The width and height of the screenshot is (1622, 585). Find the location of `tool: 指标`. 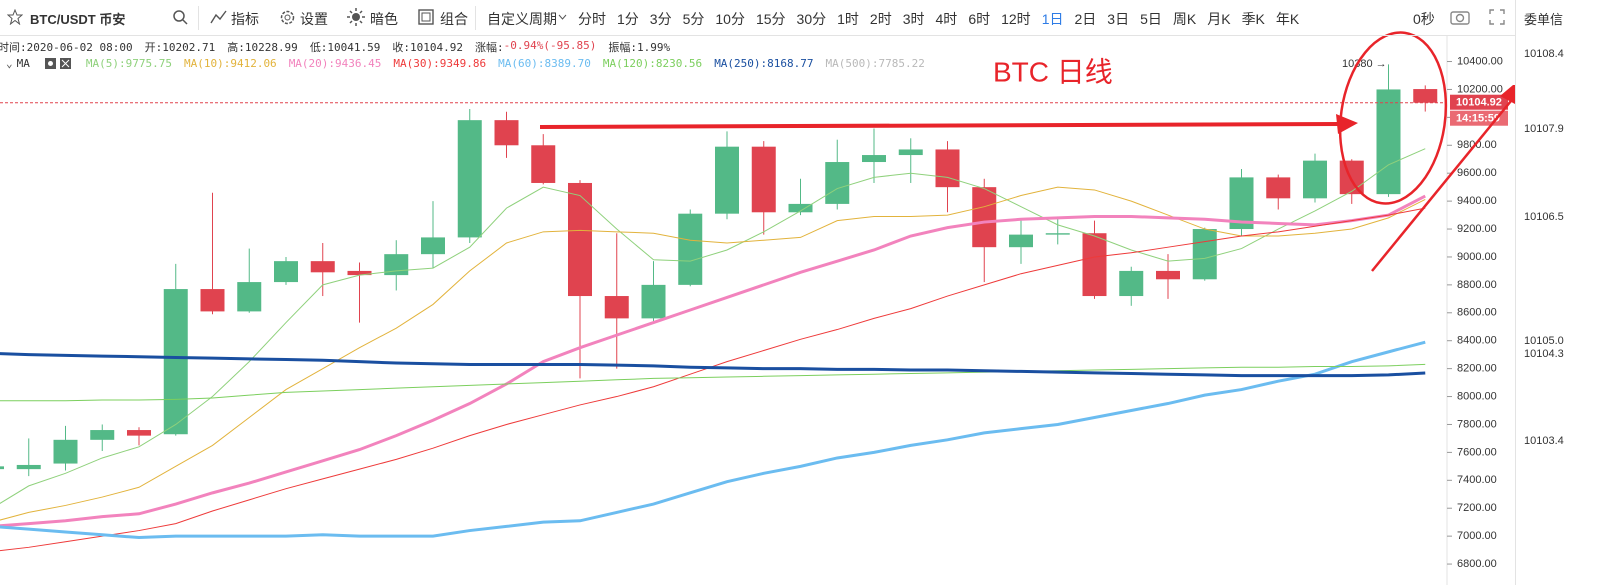

tool: 指标 is located at coordinates (245, 19).